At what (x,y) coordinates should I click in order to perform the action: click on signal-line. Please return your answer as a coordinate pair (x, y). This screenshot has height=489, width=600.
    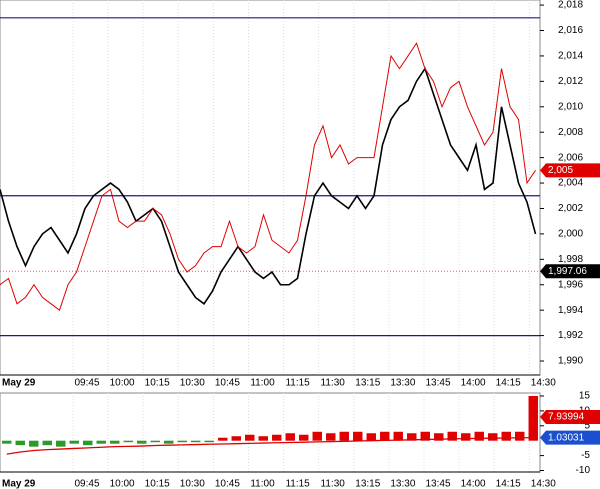
    Looking at the image, I should click on (270, 445).